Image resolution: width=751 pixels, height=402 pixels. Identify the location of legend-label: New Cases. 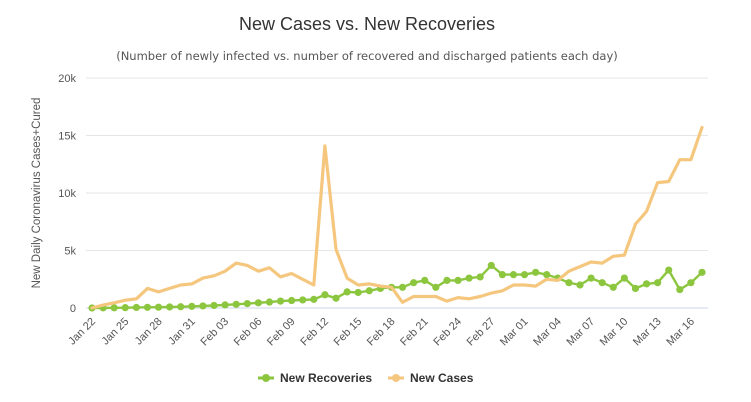
(442, 378).